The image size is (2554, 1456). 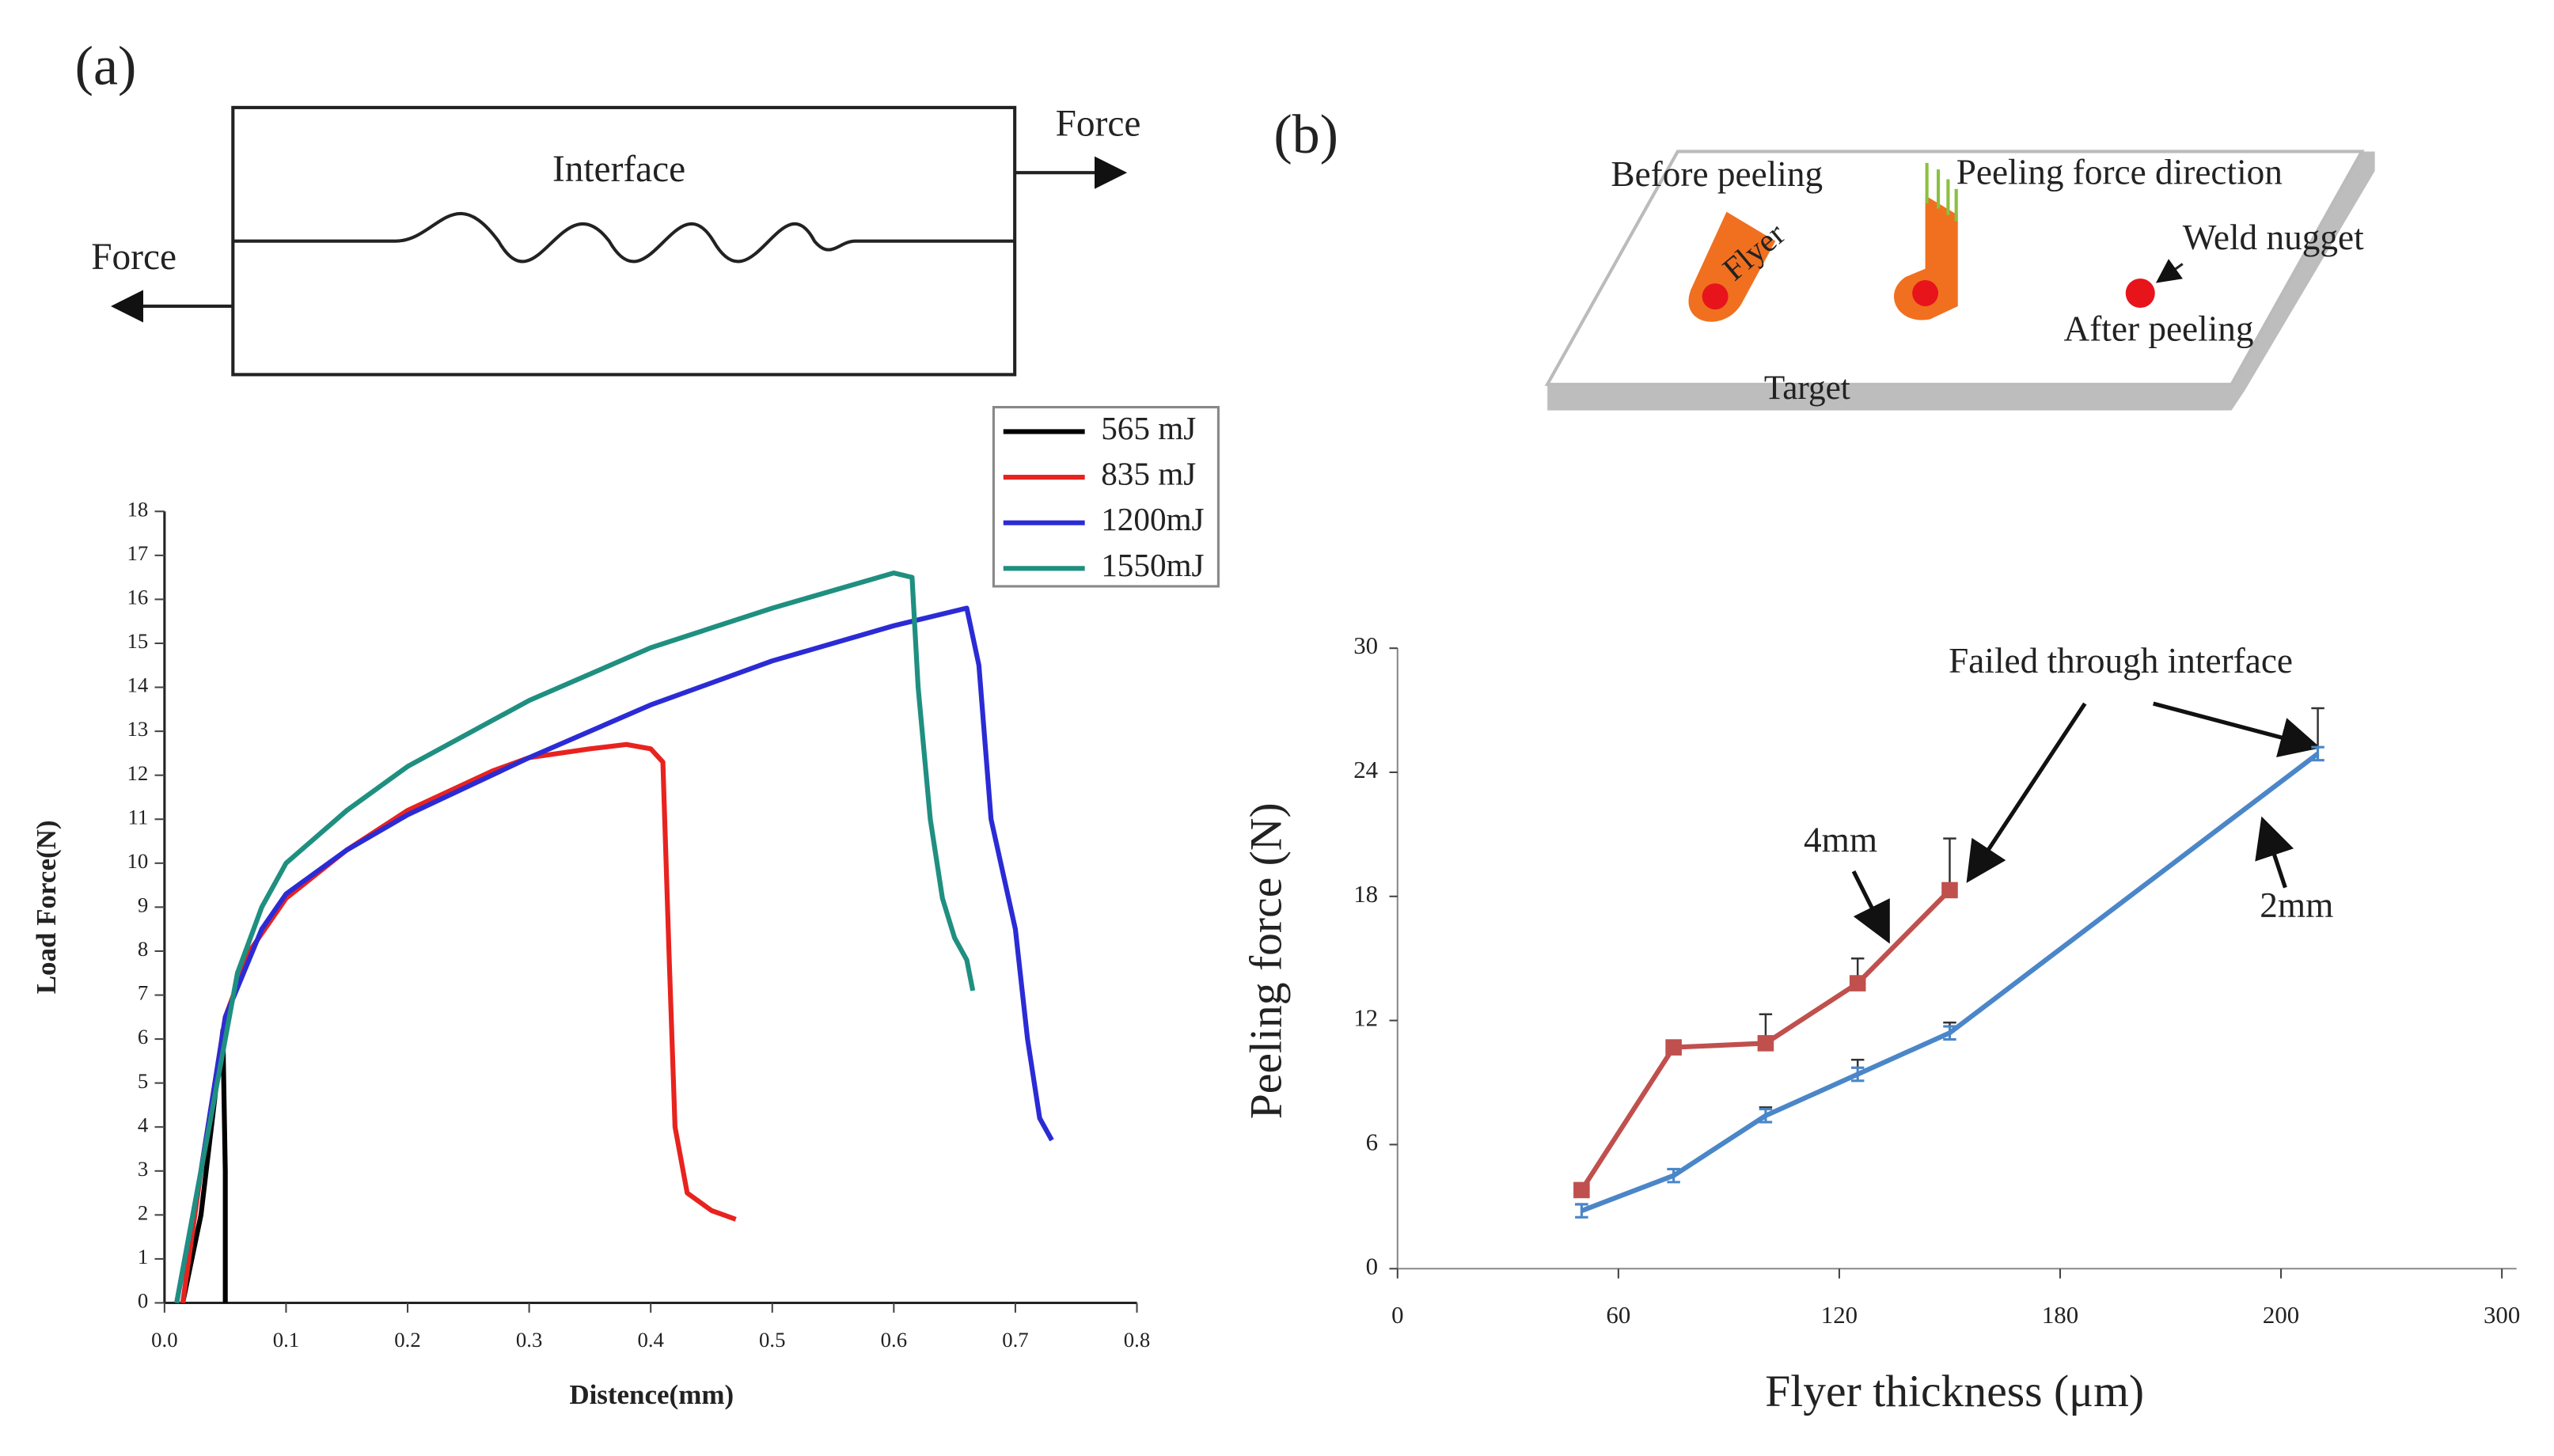 I want to click on annotation: Failed through interface, so click(x=2121, y=661).